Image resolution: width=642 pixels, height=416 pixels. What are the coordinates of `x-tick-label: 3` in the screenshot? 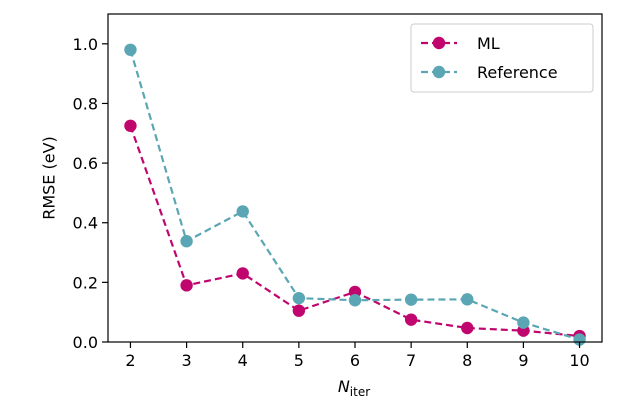 It's located at (186, 360).